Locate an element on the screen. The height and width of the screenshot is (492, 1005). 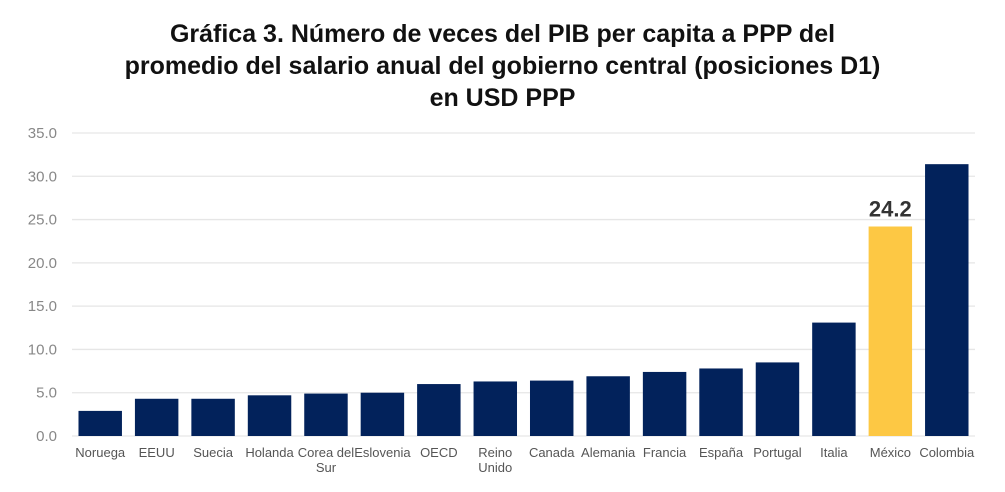
x-category-label: Holanda is located at coordinates (269, 452).